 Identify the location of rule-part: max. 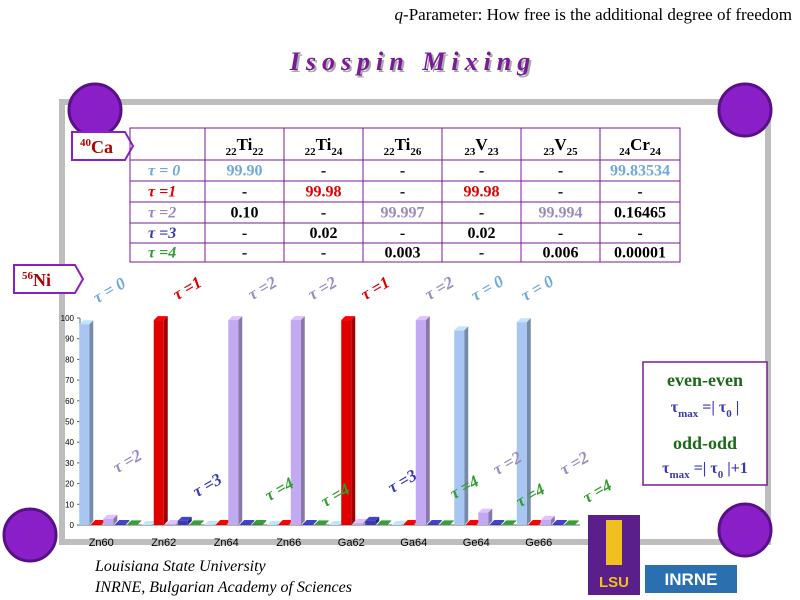
(688, 414).